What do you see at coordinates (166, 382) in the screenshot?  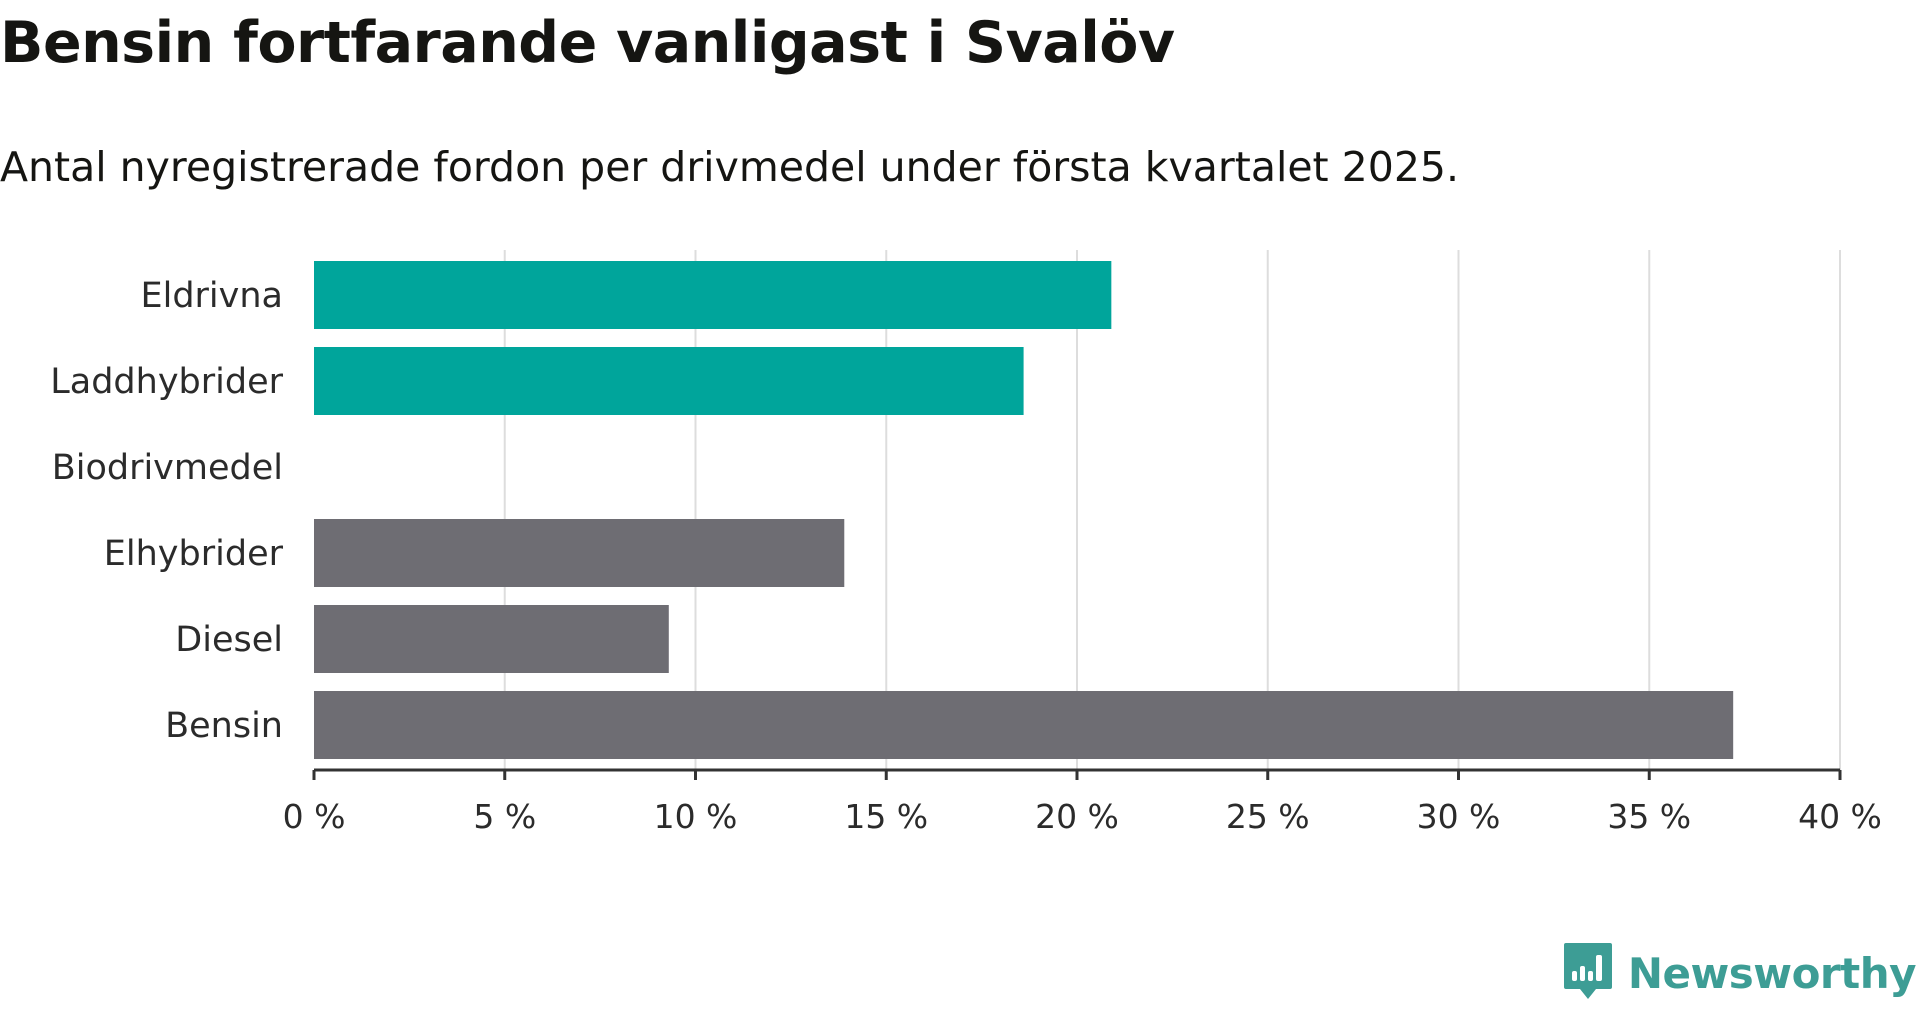 I see `category-label: Laddhybrider` at bounding box center [166, 382].